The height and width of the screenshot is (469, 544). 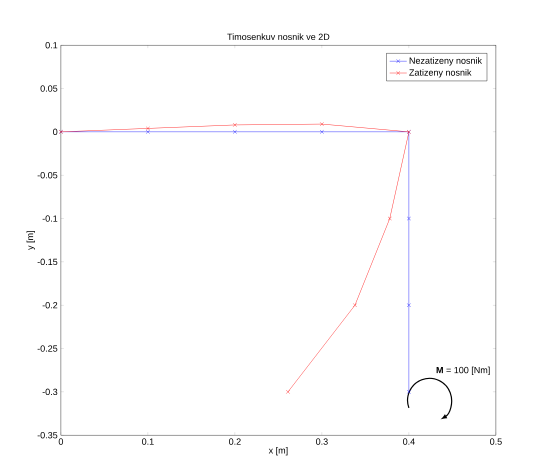 What do you see at coordinates (446, 61) in the screenshot?
I see `legend-label: Nezatizeny nosnik` at bounding box center [446, 61].